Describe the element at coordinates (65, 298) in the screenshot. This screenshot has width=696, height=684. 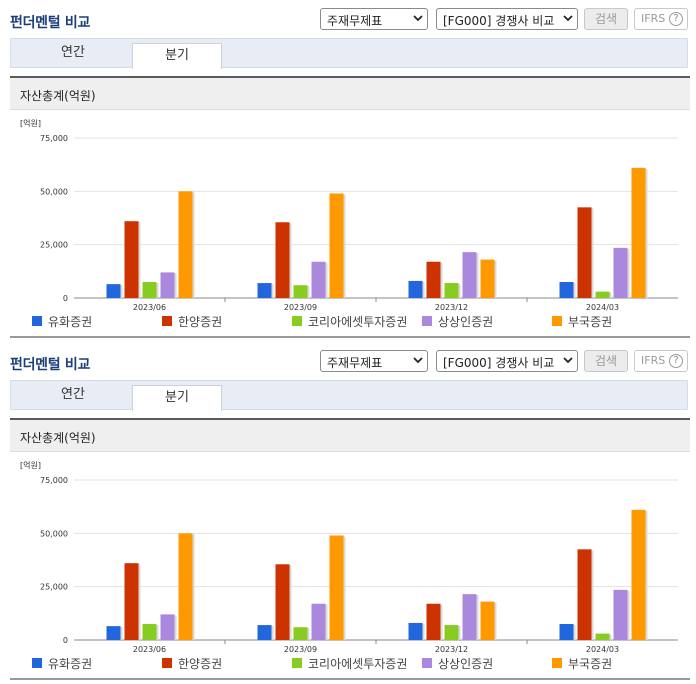
I see `y-tick-label: 0` at that location.